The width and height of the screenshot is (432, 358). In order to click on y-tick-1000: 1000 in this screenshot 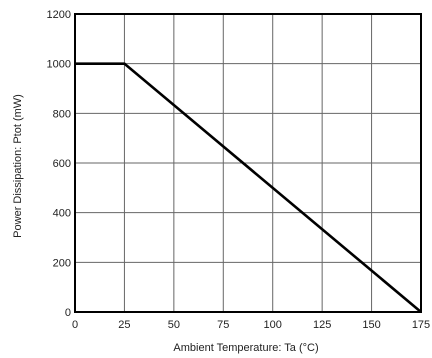, I will do `click(59, 65)`.